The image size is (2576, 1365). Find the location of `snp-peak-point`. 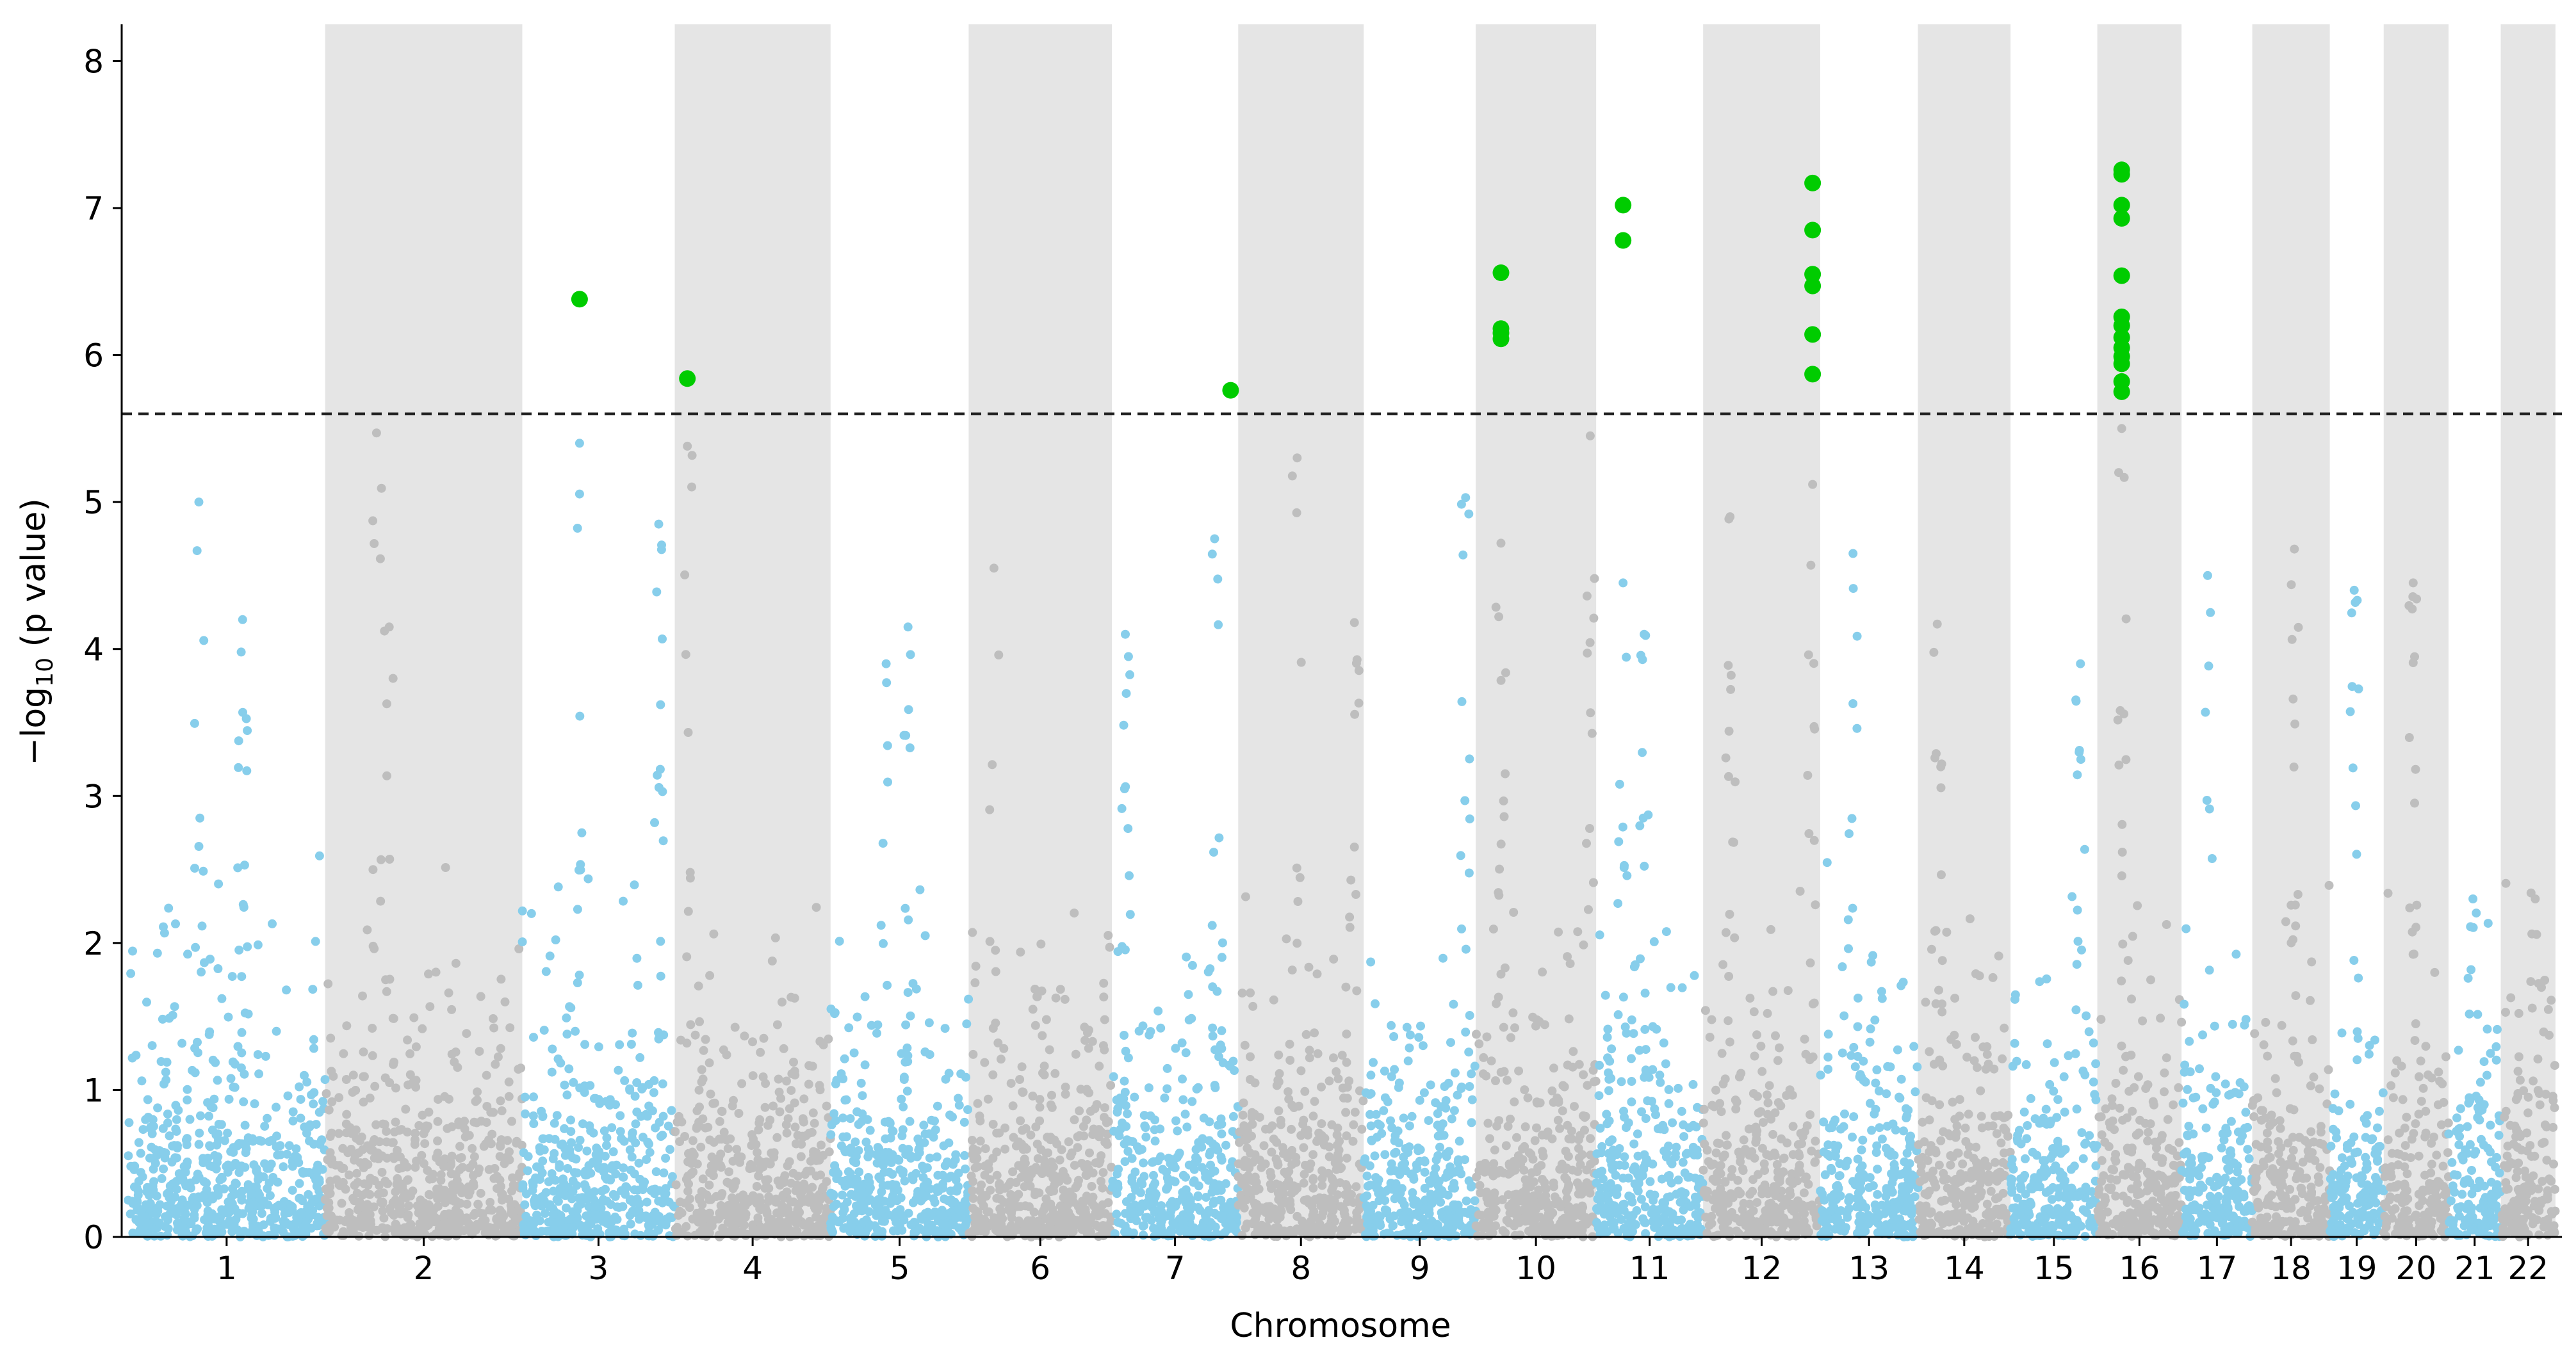

snp-peak-point is located at coordinates (659, 524).